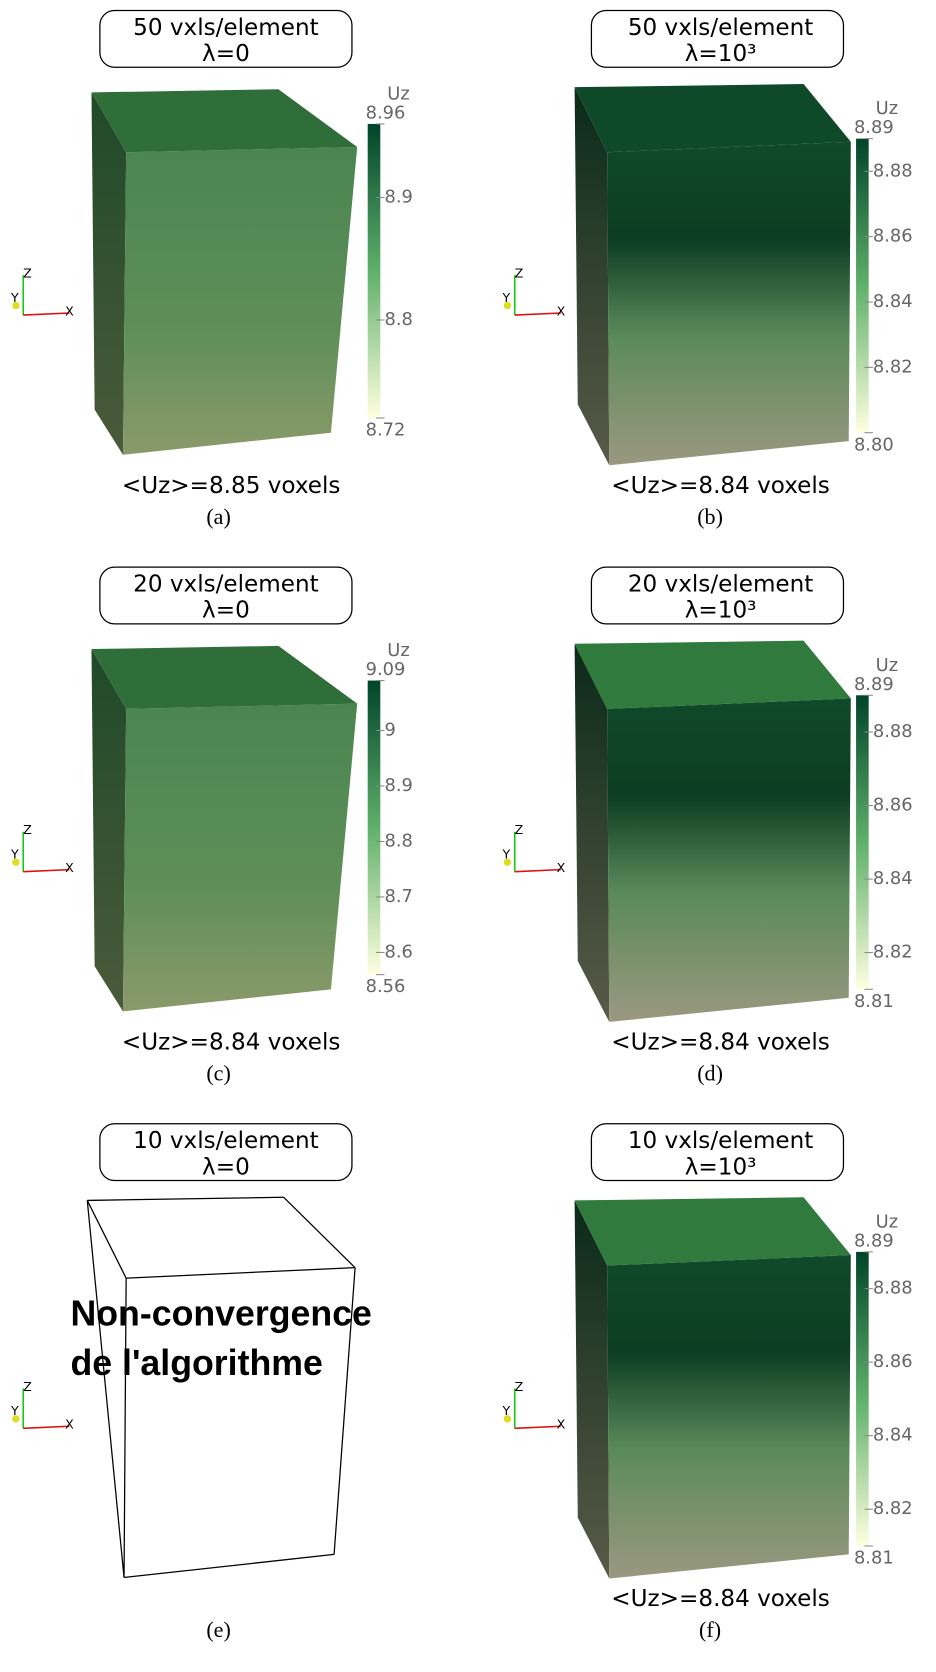 The width and height of the screenshot is (936, 1672). I want to click on colorbar-tick-label: 8.7, so click(399, 896).